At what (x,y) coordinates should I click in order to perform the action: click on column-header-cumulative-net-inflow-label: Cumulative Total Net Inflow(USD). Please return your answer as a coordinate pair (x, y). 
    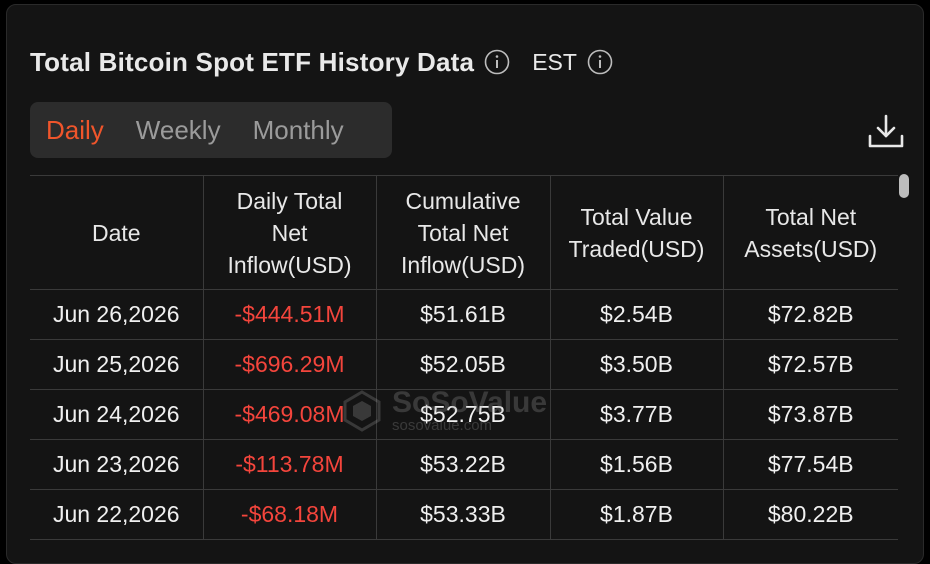
    Looking at the image, I should click on (463, 232).